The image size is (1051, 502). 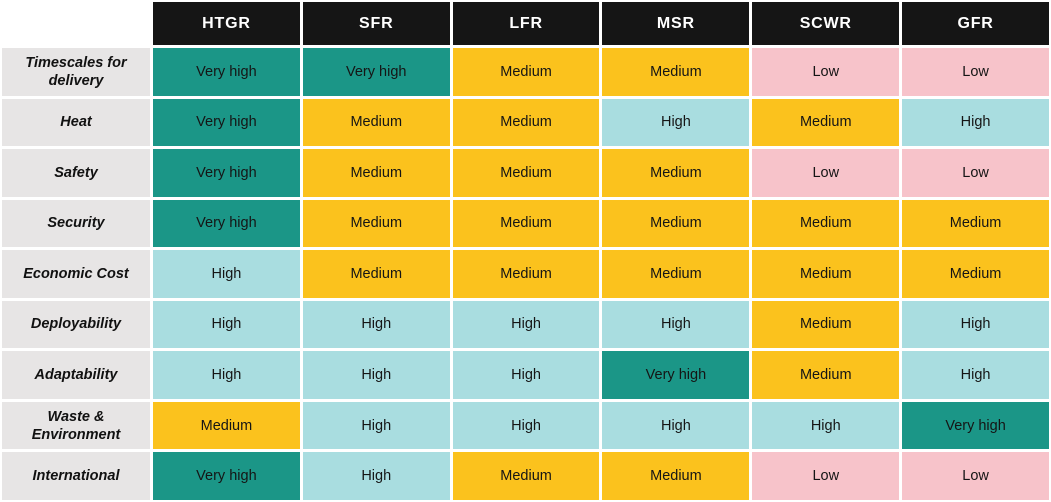 I want to click on row-label: Heat, so click(x=76, y=122).